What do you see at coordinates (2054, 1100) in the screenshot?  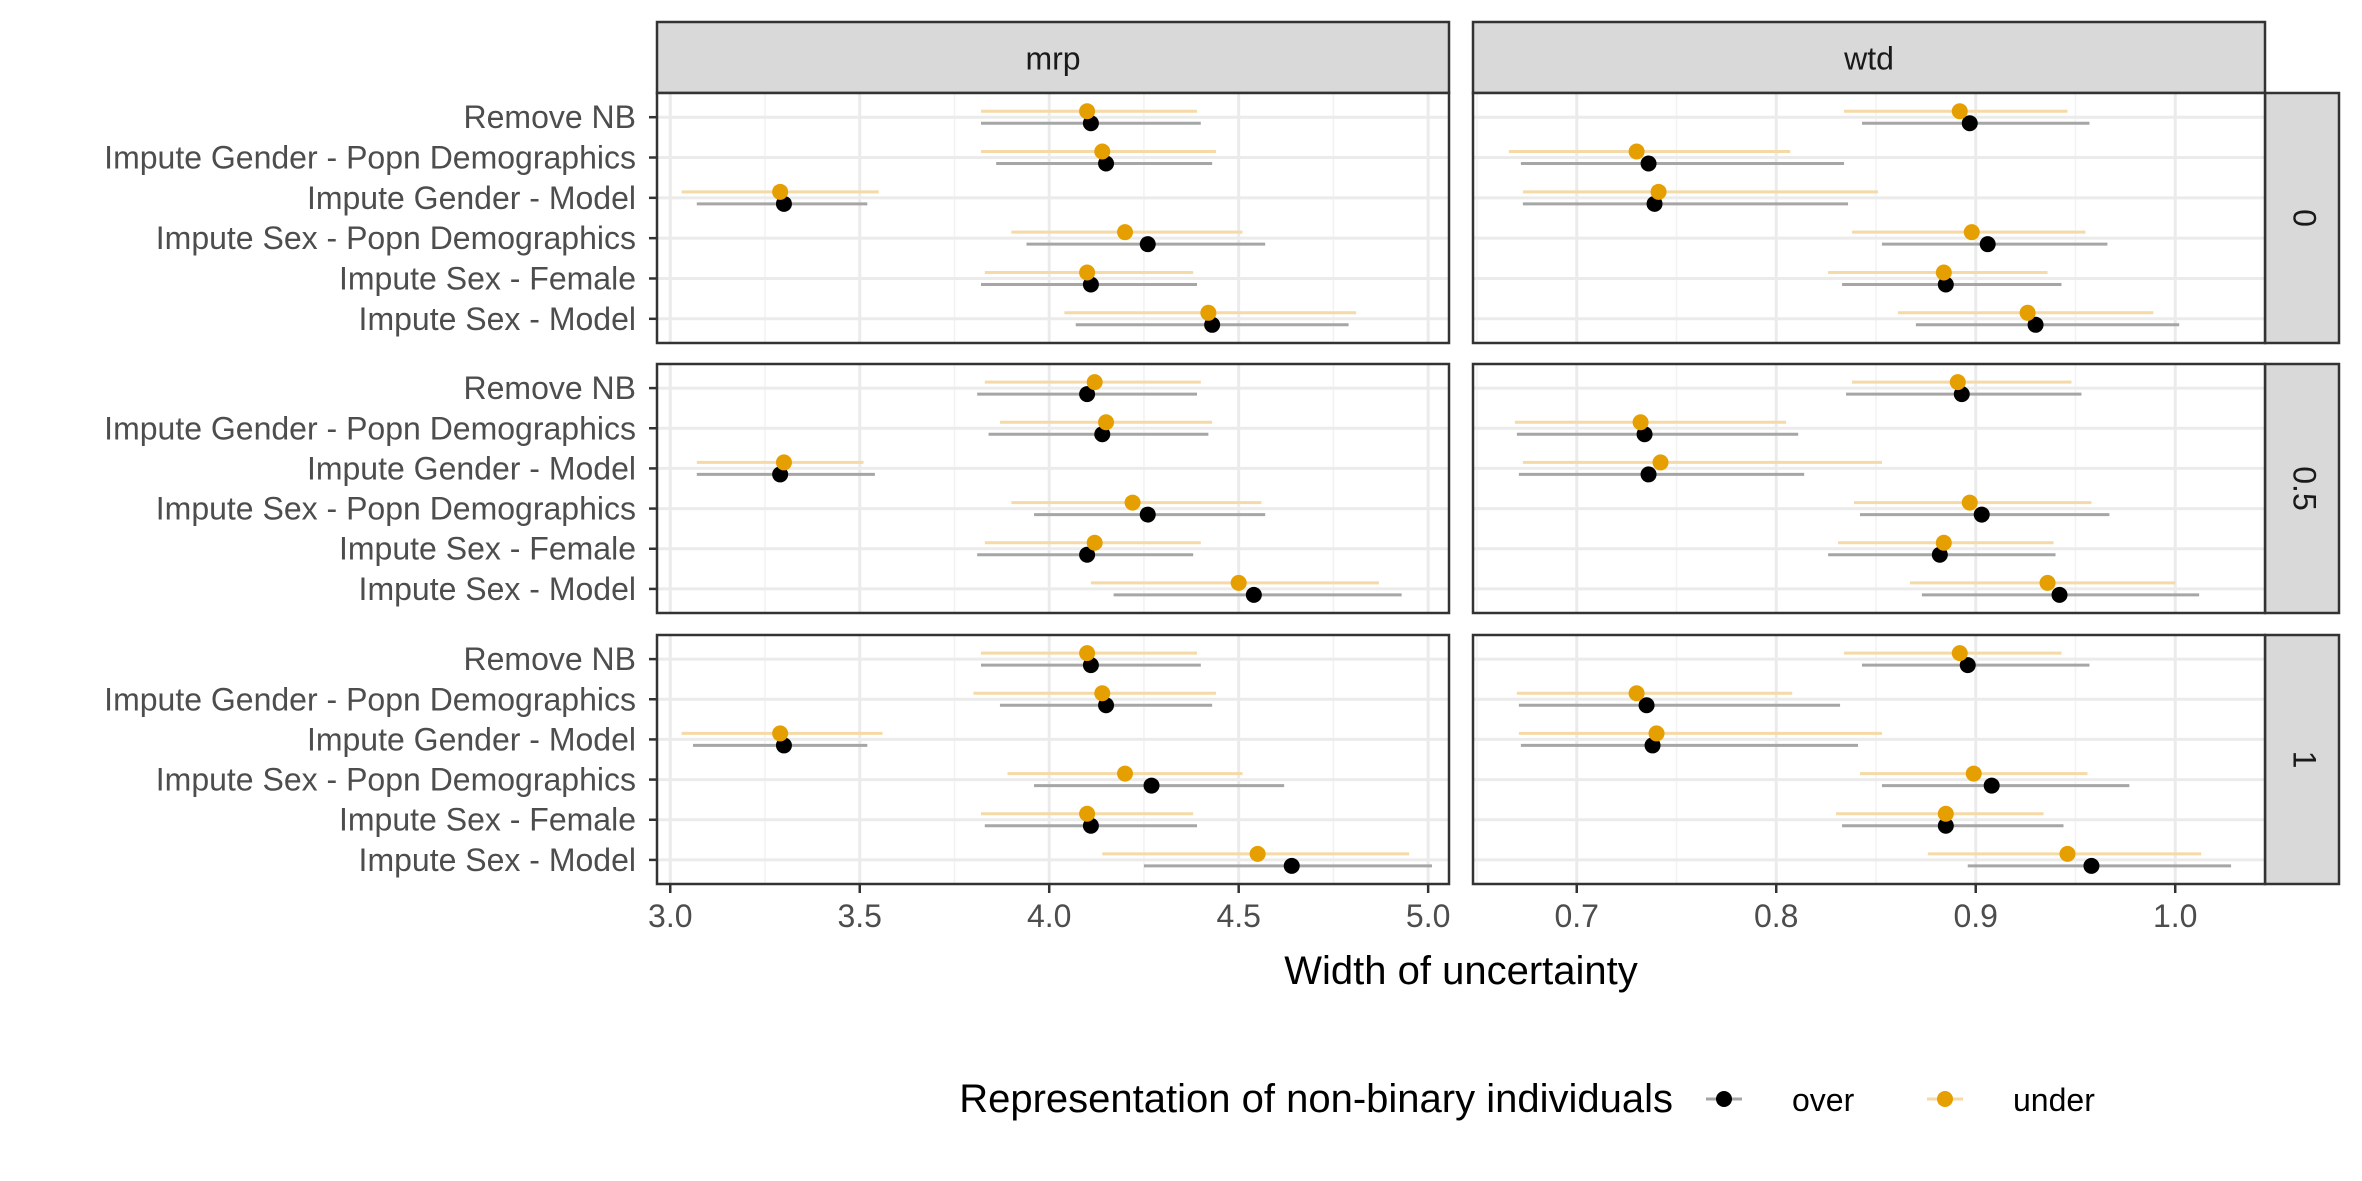 I see `legend-label-under: under` at bounding box center [2054, 1100].